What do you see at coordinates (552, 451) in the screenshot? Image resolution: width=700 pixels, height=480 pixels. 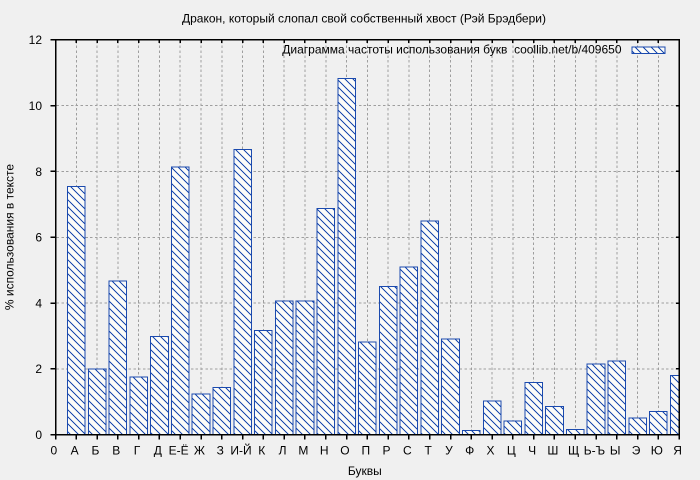 I see `svg-text: Ш` at bounding box center [552, 451].